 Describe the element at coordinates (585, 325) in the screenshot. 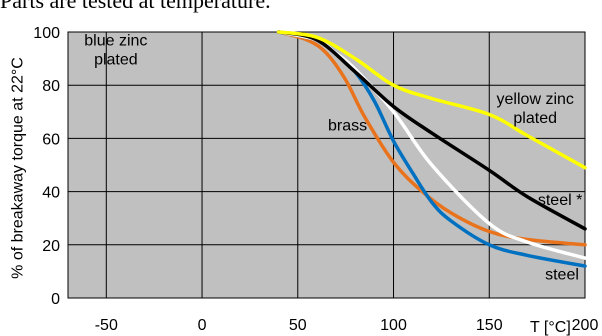

I see `x-tick-label: 200` at that location.